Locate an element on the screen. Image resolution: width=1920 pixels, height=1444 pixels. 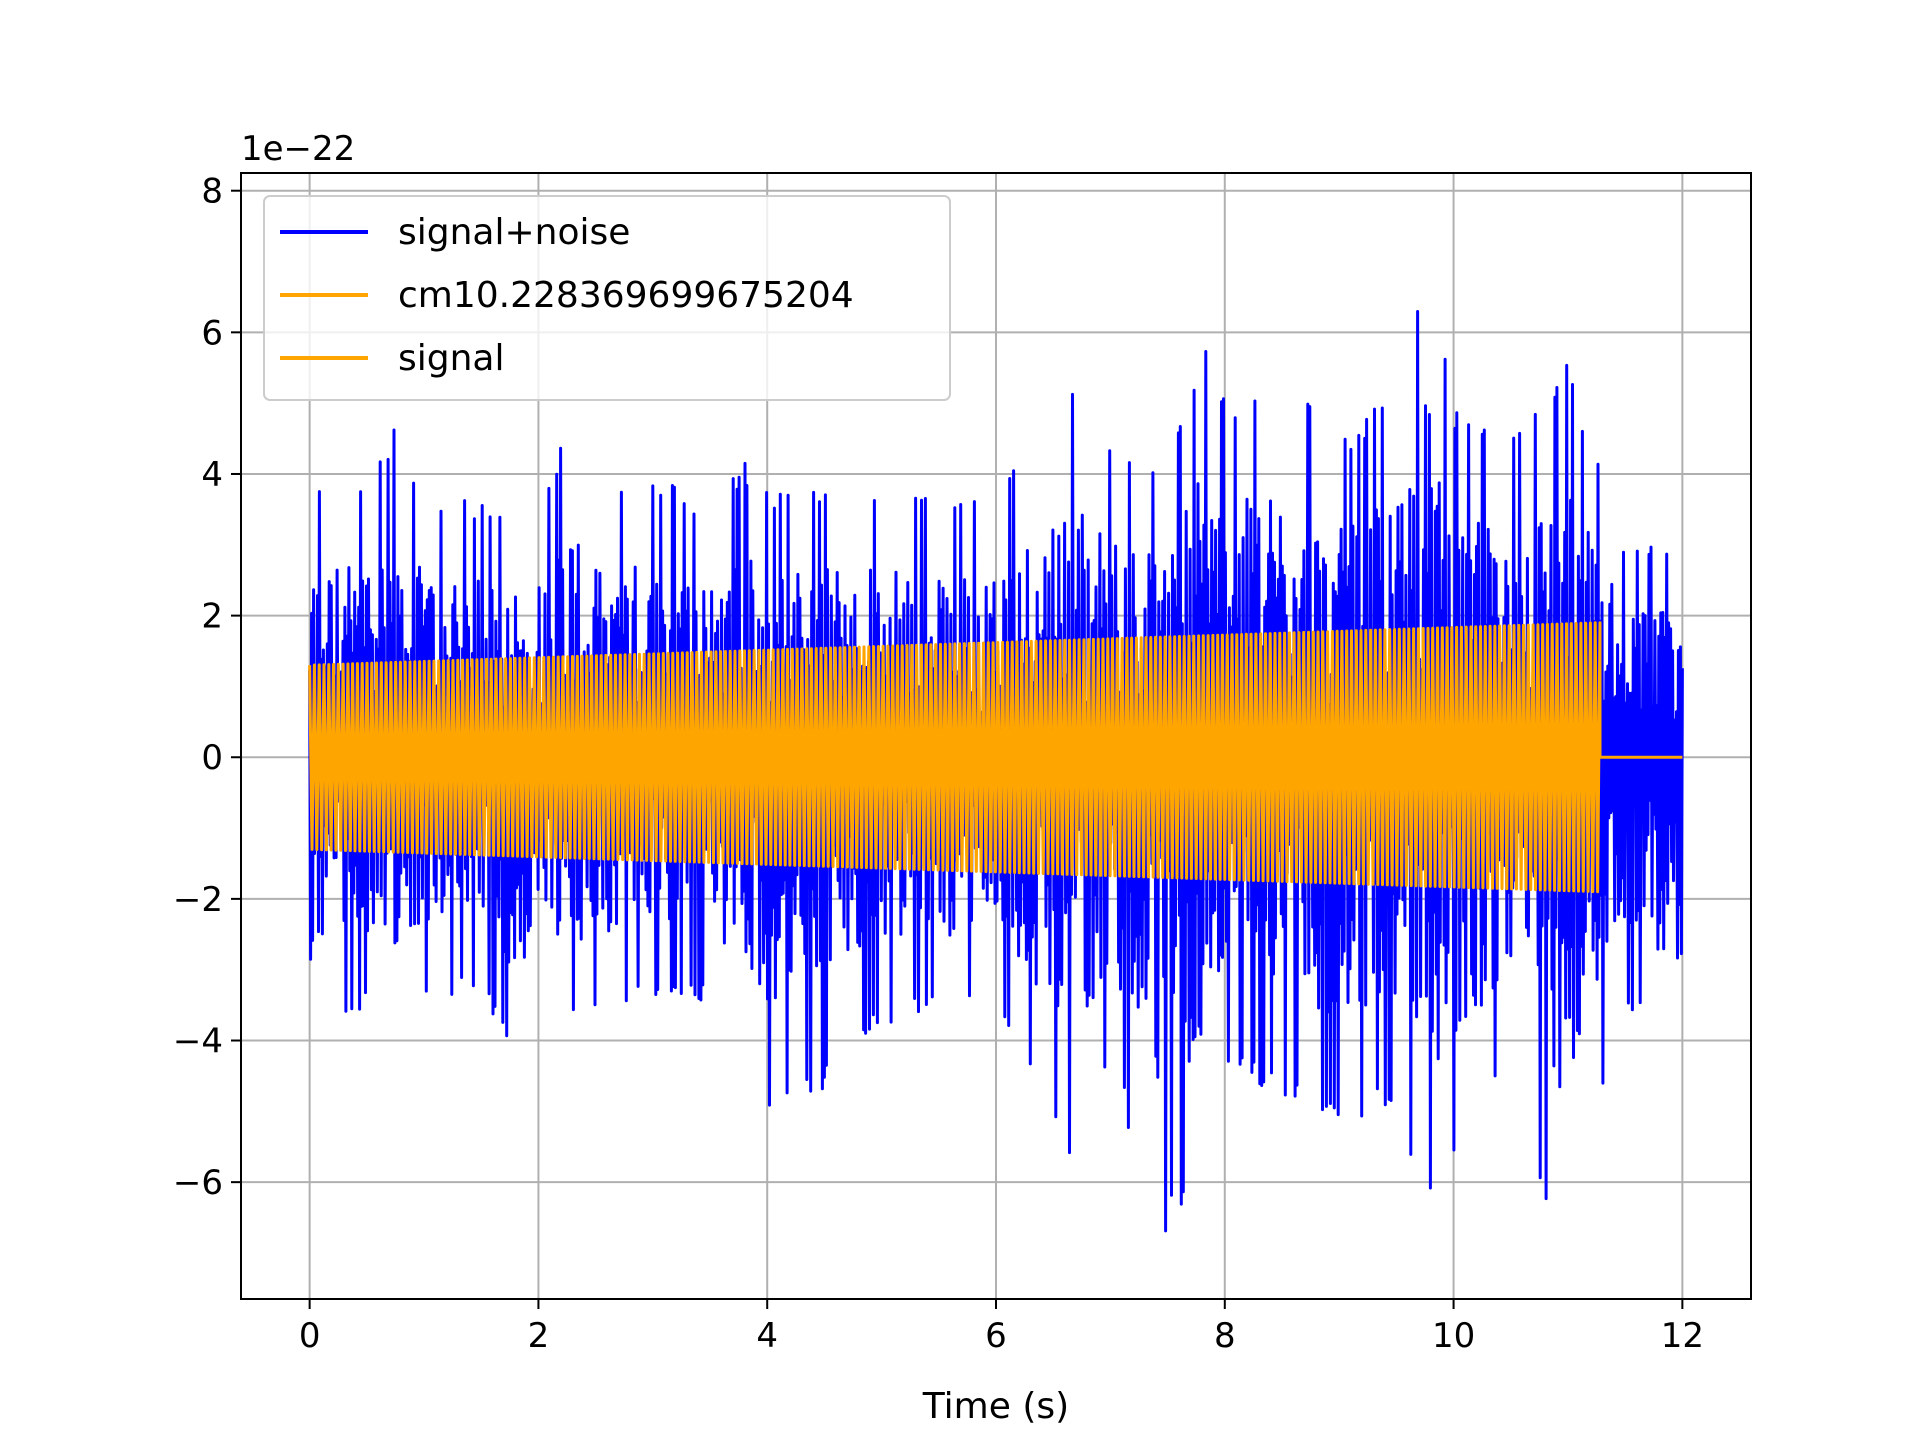
x-tick-label: 0 is located at coordinates (310, 1336).